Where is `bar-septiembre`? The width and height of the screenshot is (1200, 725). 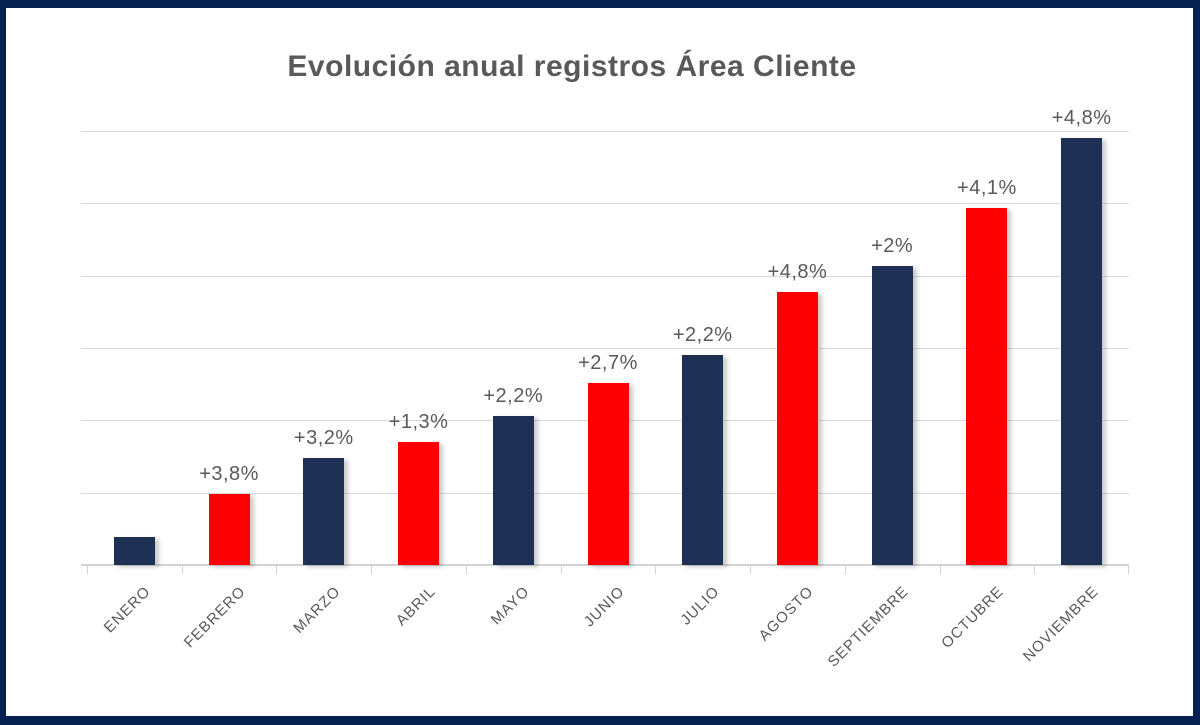 bar-septiembre is located at coordinates (892, 415).